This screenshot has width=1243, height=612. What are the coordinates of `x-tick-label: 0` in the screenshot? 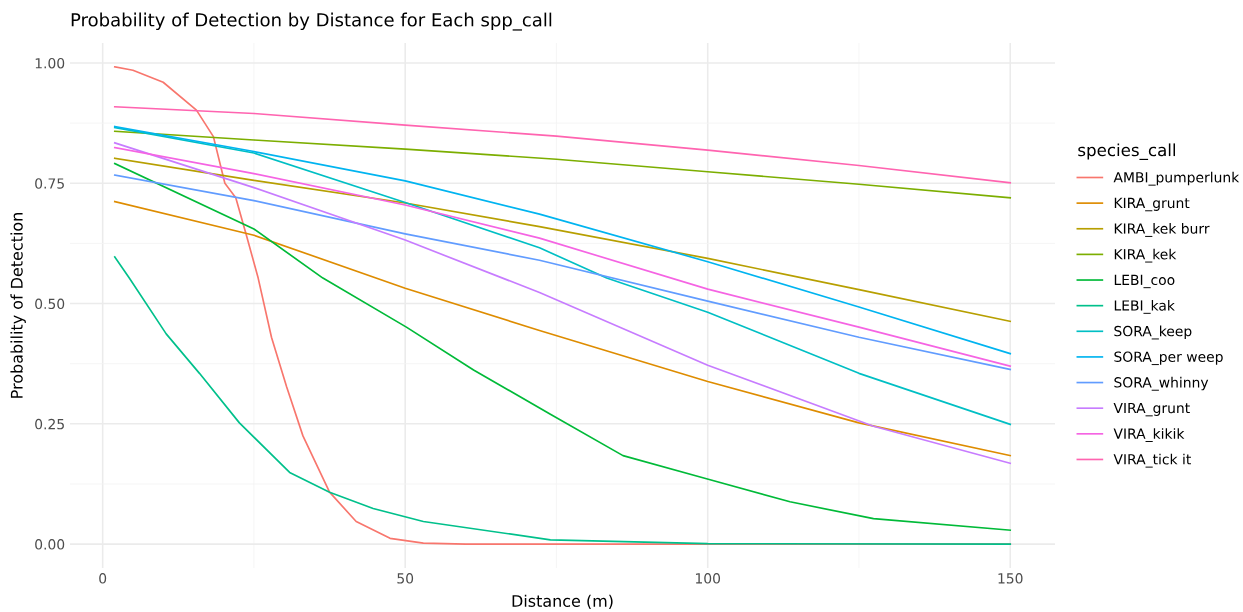 It's located at (103, 578).